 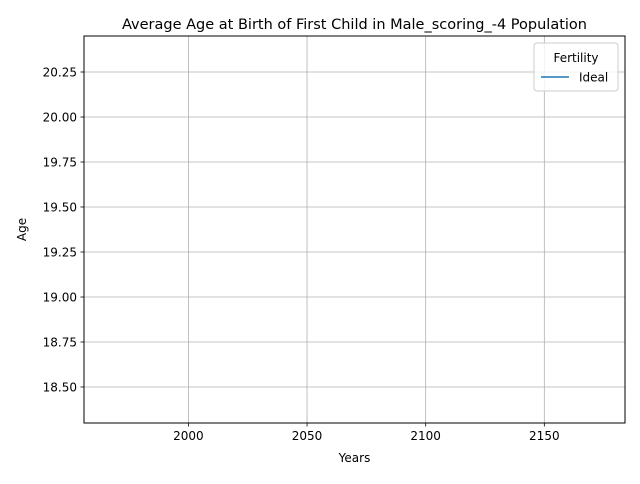 I want to click on legend-box, so click(x=576, y=67).